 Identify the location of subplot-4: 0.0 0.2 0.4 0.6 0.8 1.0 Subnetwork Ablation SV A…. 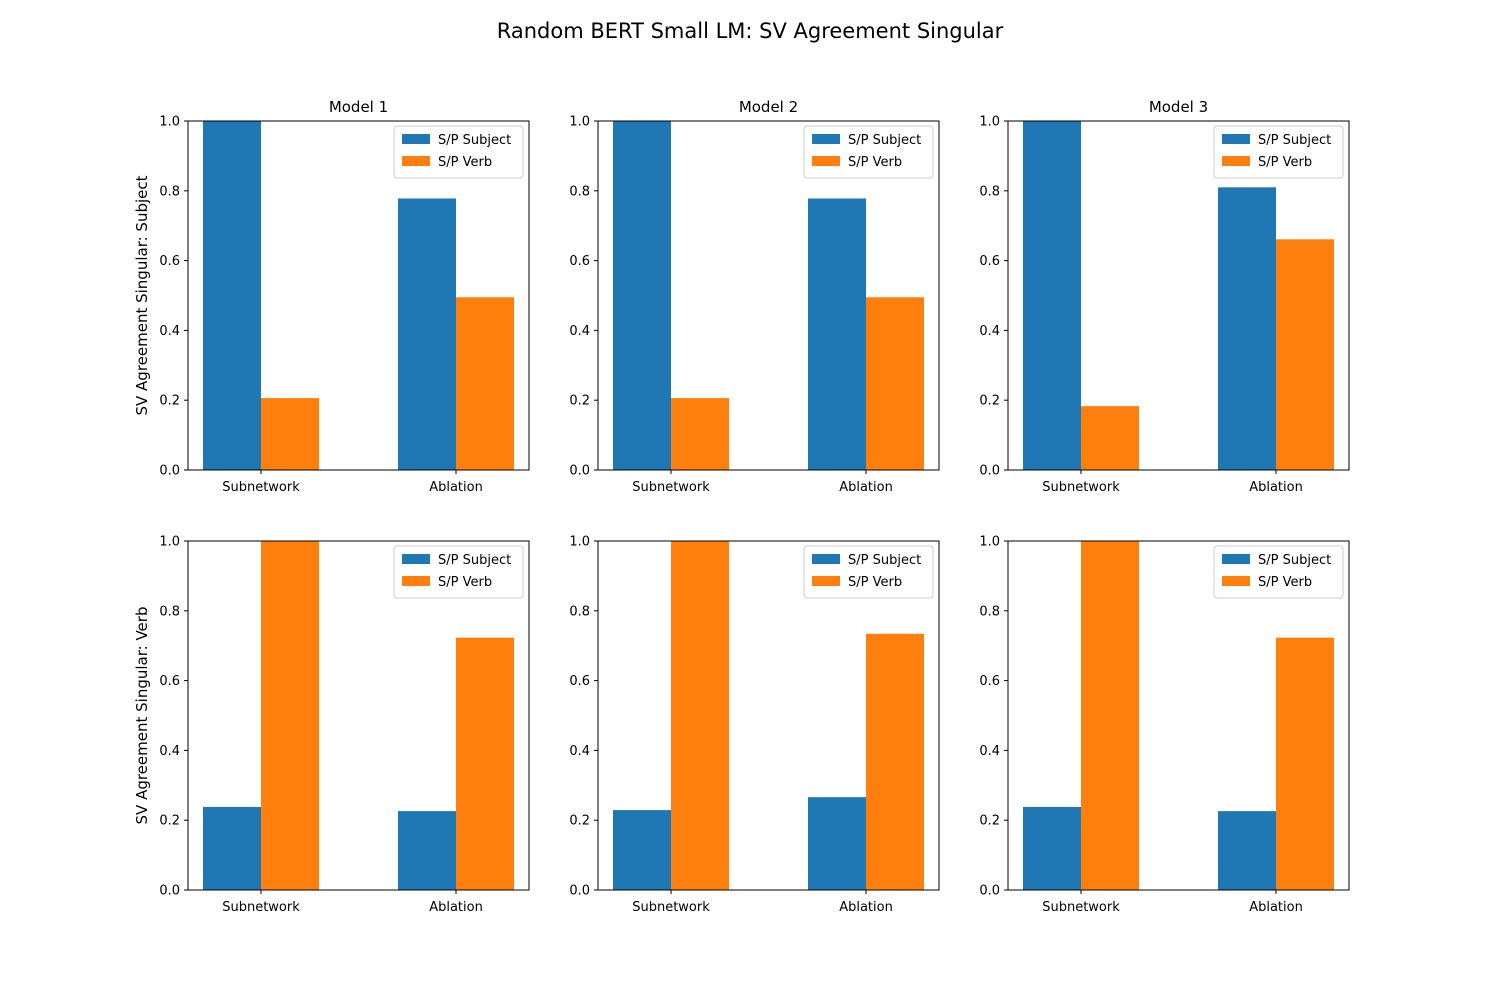
(331, 725).